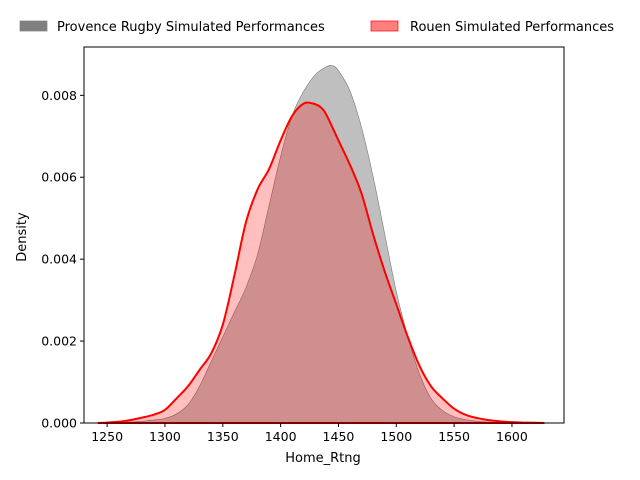 The height and width of the screenshot is (480, 640). What do you see at coordinates (396, 436) in the screenshot?
I see `x-tick-label: 1500` at bounding box center [396, 436].